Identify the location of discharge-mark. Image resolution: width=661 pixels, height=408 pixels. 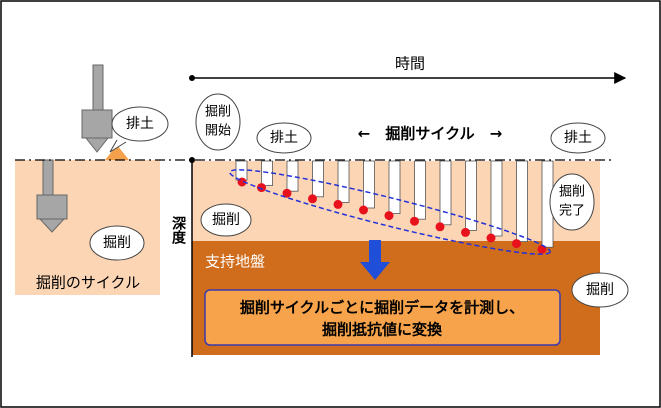
(117, 152).